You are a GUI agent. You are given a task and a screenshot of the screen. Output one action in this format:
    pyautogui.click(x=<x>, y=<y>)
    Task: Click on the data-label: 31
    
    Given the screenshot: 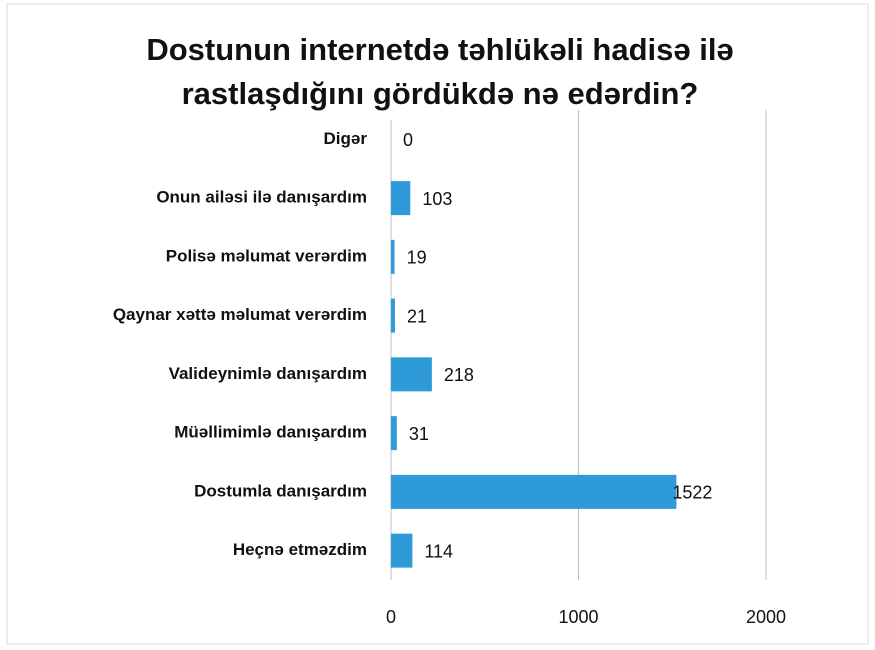 What is the action you would take?
    pyautogui.click(x=419, y=434)
    